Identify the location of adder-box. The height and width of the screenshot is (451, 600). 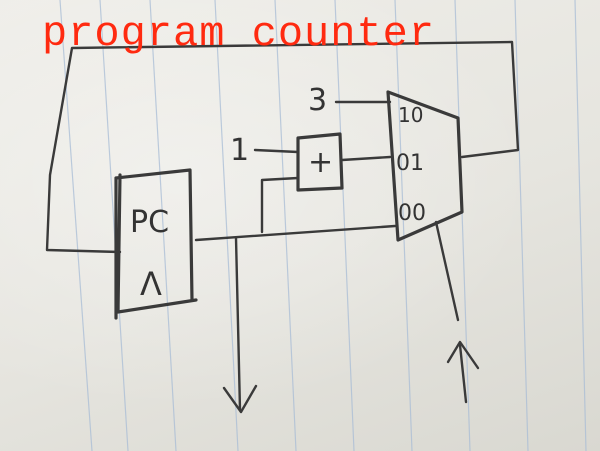
(320, 162).